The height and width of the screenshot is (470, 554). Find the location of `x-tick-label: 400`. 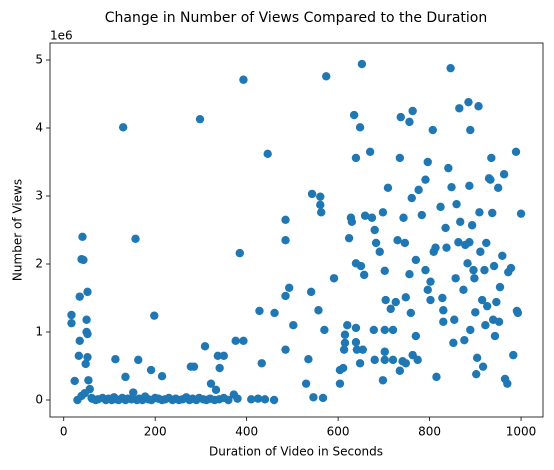

x-tick-label: 400 is located at coordinates (246, 432).